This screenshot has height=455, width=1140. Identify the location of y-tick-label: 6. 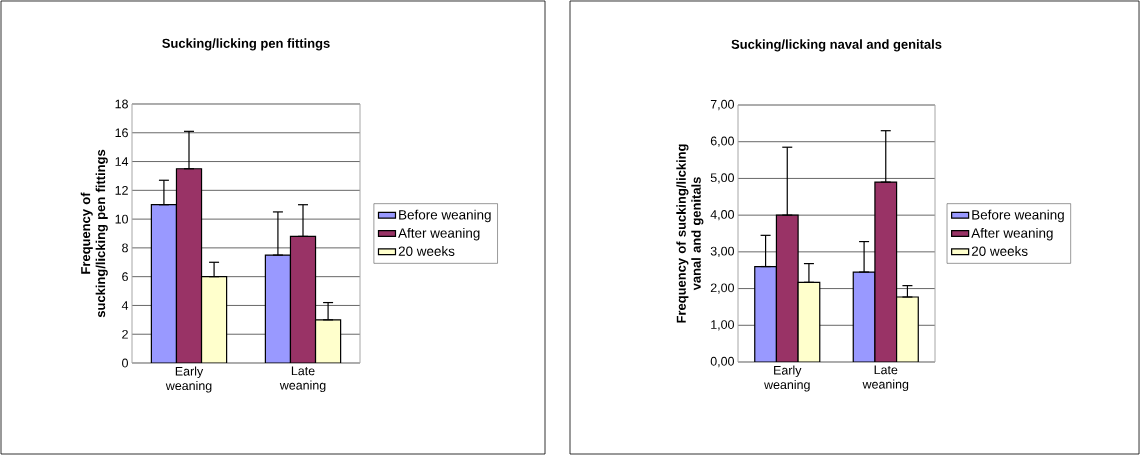
(125, 277).